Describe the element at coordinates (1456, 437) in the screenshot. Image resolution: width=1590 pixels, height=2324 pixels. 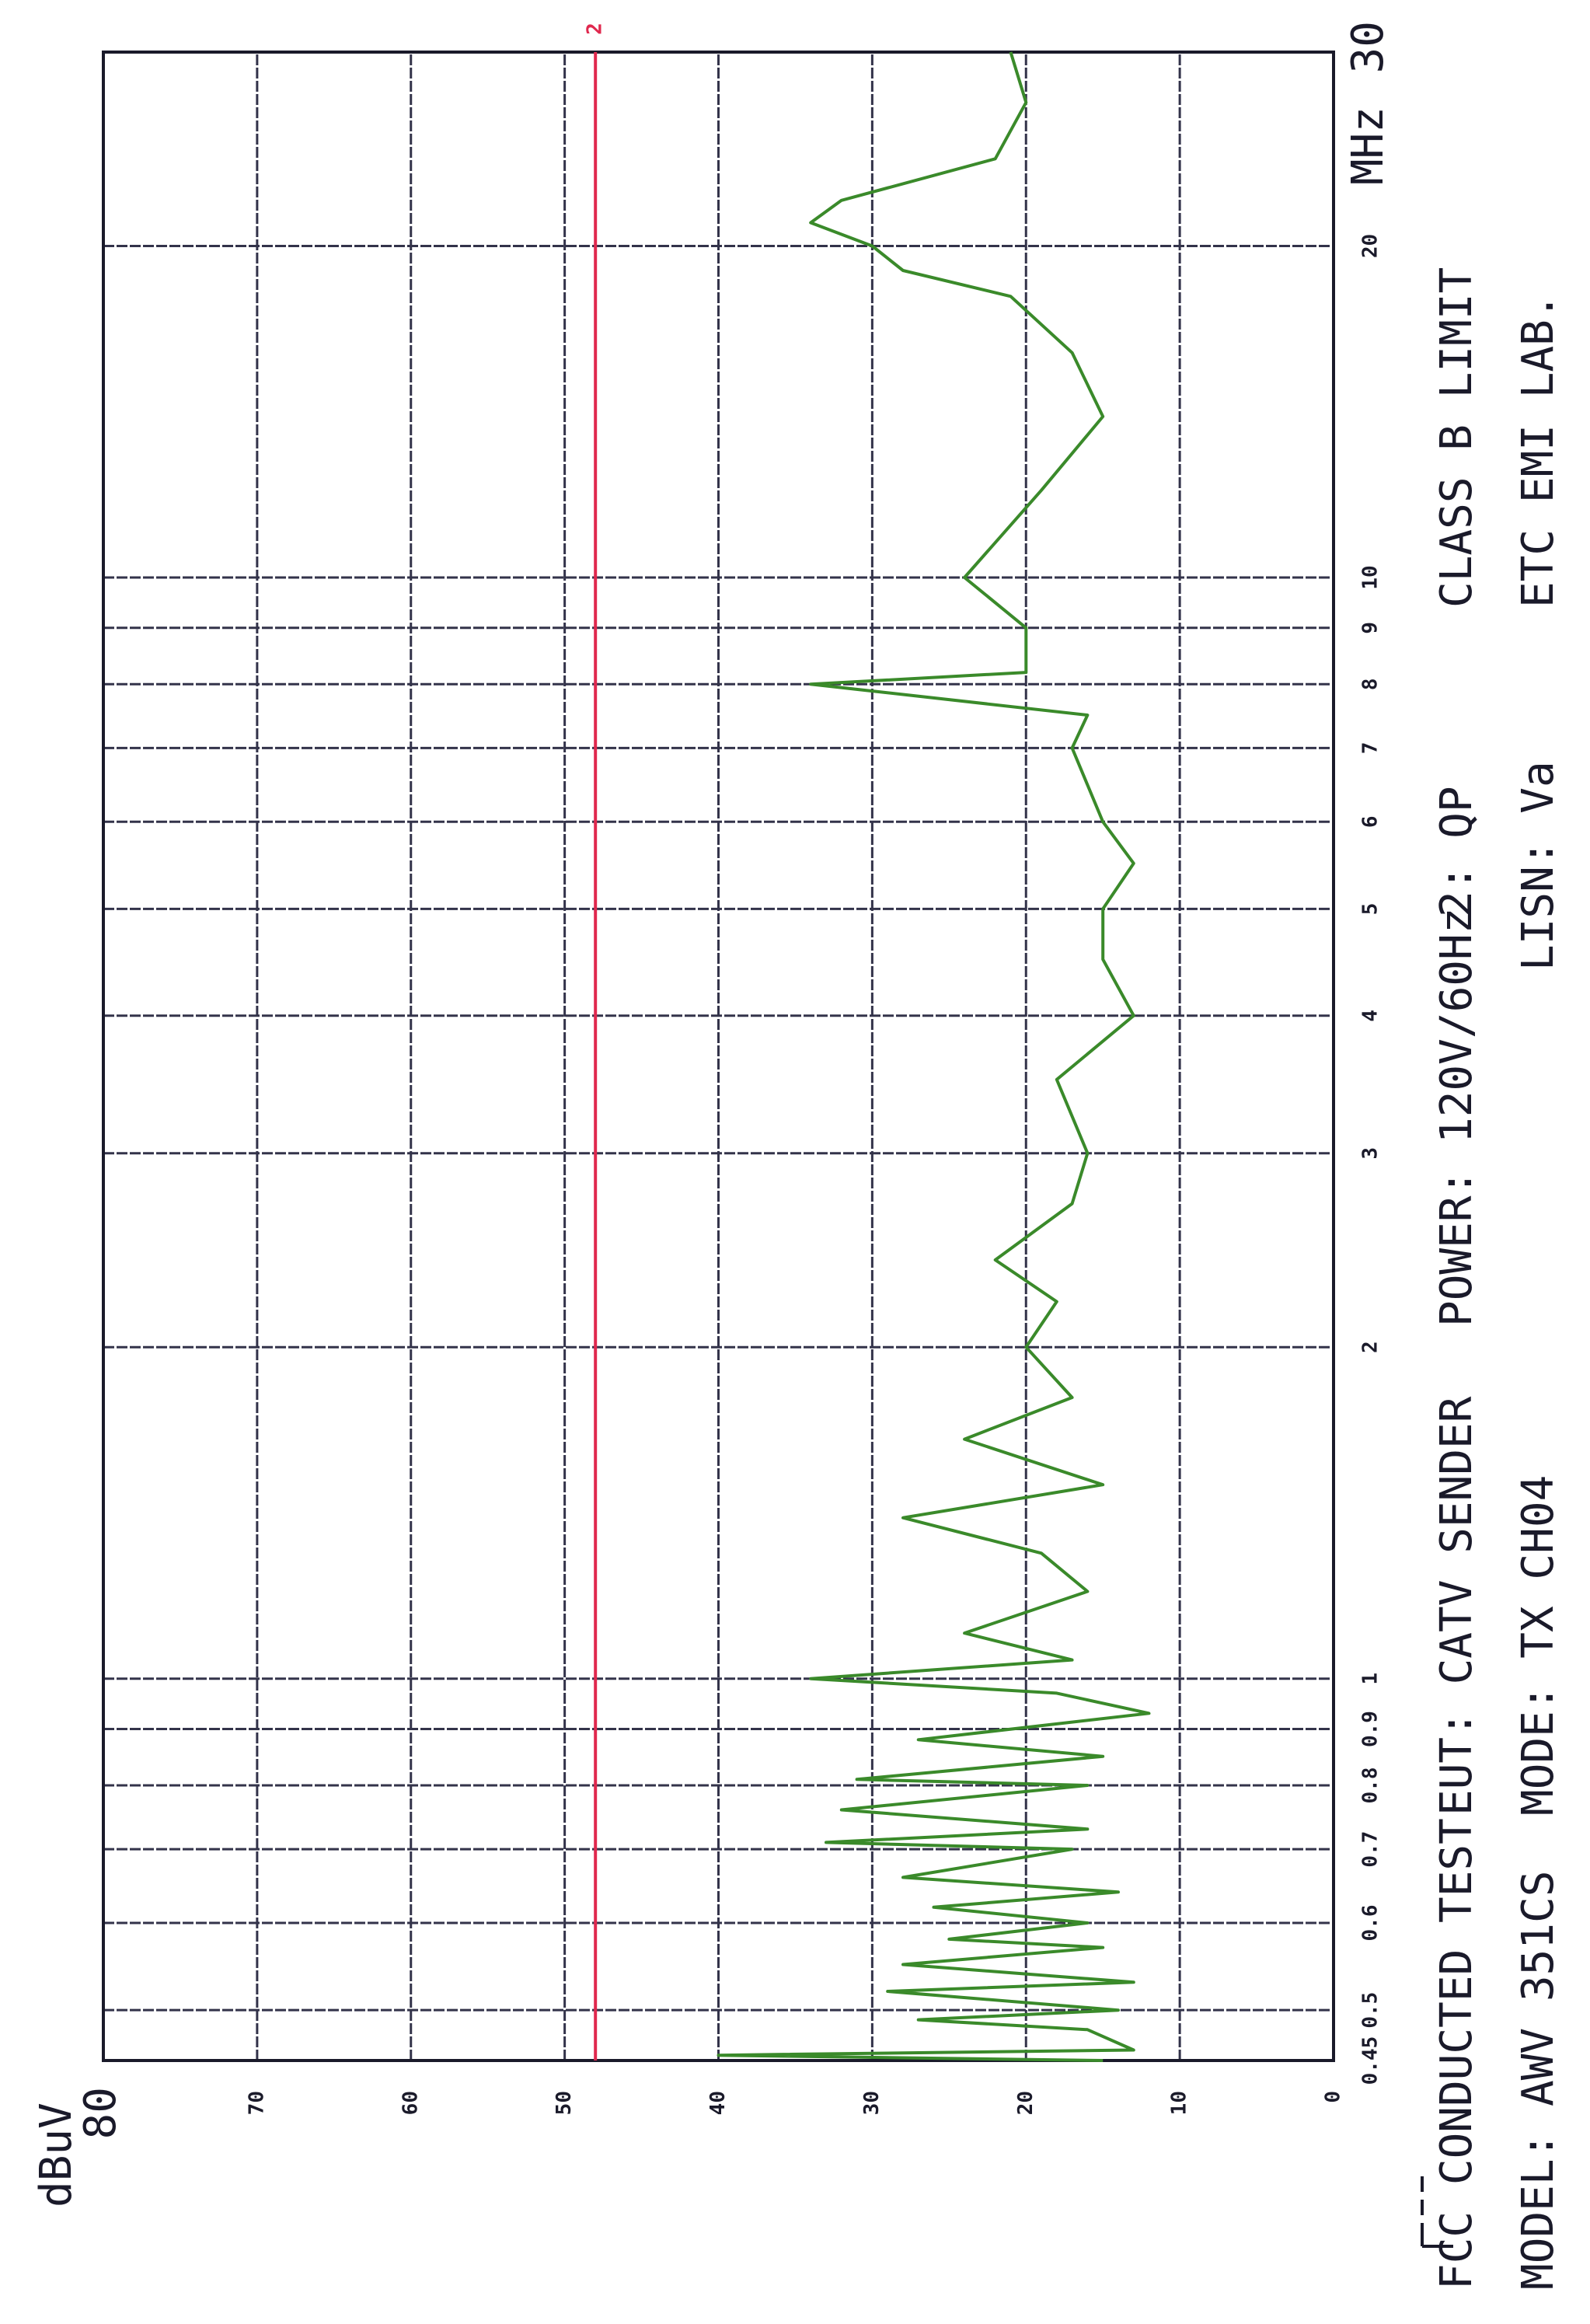
I see `annotation: CLASS B LIMIT` at that location.